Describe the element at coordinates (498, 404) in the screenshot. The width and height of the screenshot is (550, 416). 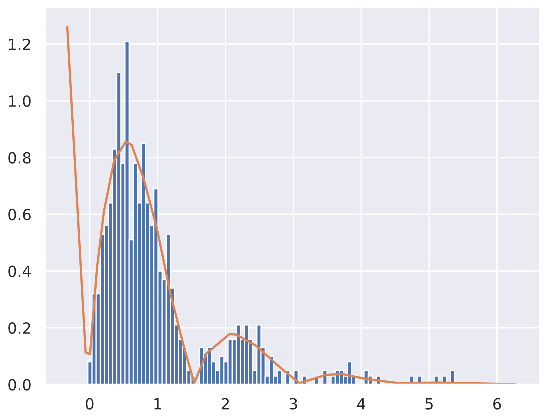
I see `x-tick-label: 6` at that location.